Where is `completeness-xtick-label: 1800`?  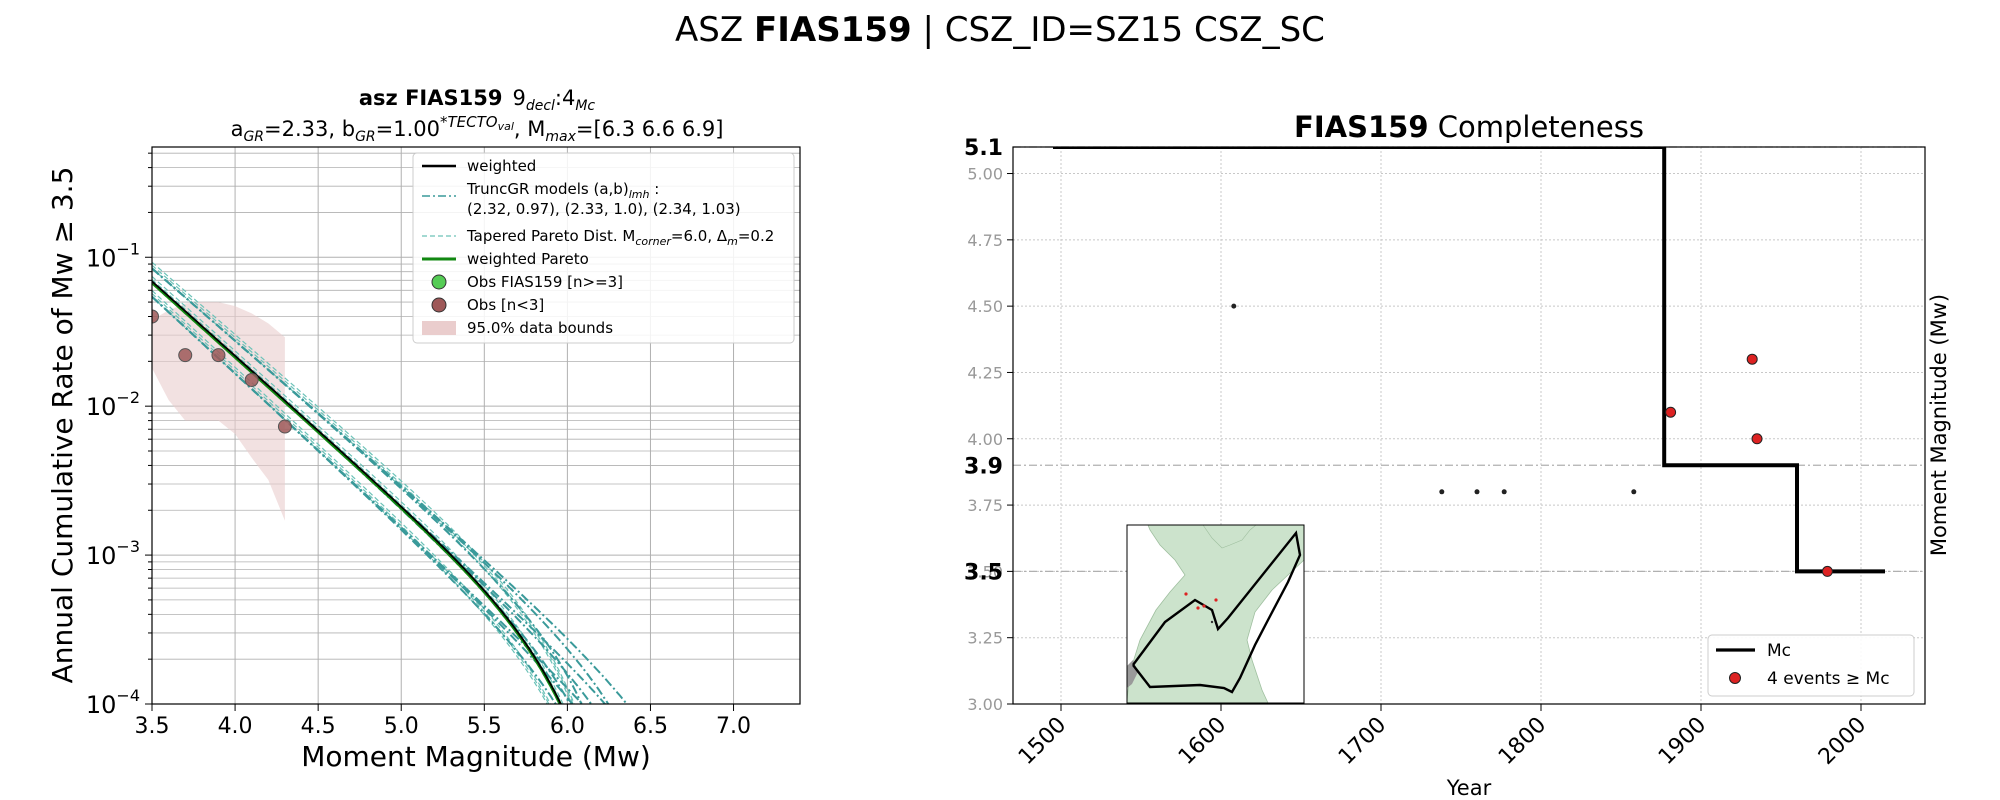 completeness-xtick-label: 1800 is located at coordinates (1522, 741).